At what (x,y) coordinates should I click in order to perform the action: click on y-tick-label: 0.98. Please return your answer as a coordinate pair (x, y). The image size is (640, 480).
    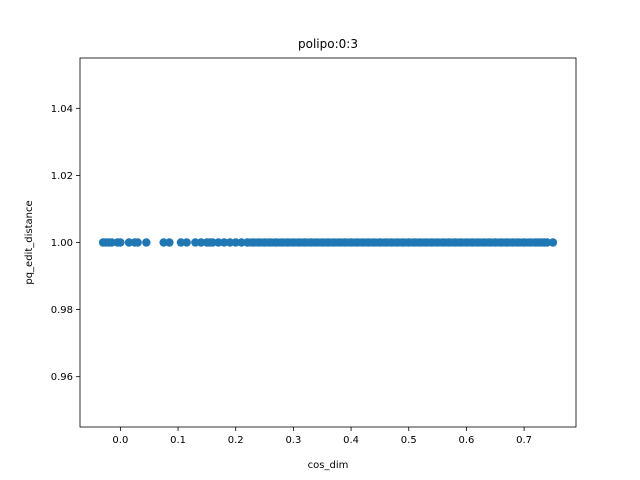
    Looking at the image, I should click on (62, 310).